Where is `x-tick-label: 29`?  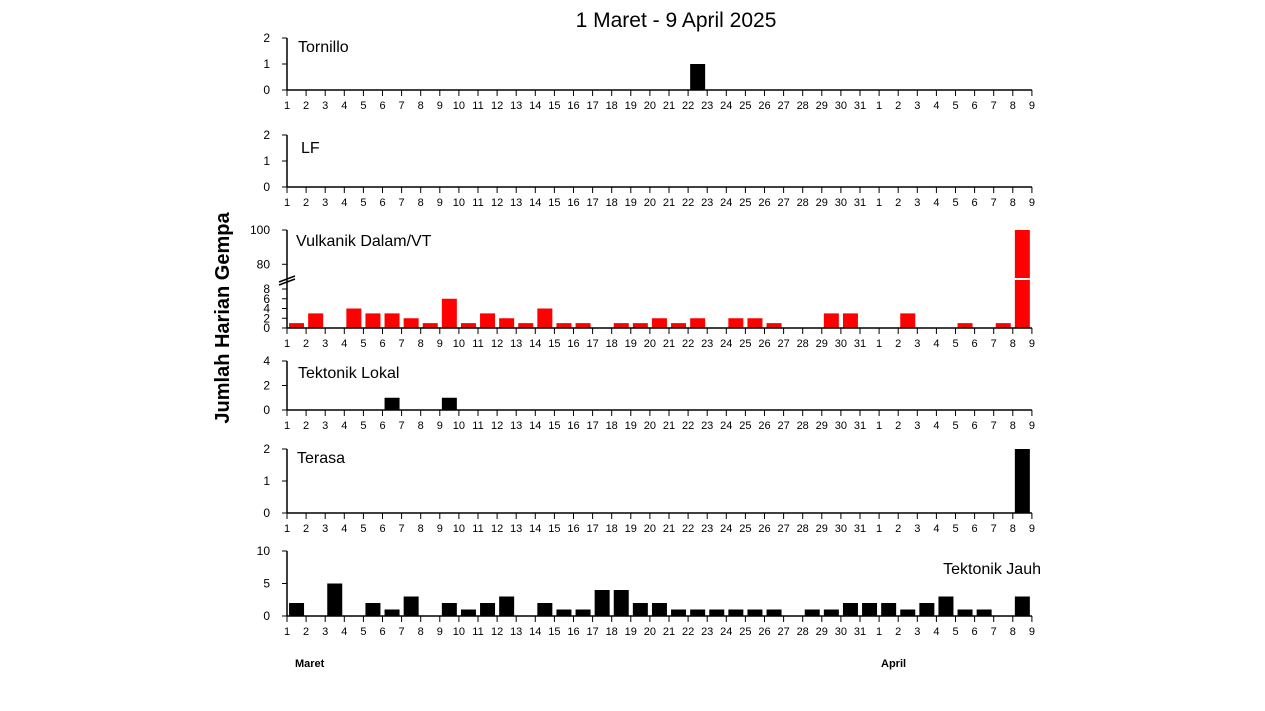
x-tick-label: 29 is located at coordinates (822, 344).